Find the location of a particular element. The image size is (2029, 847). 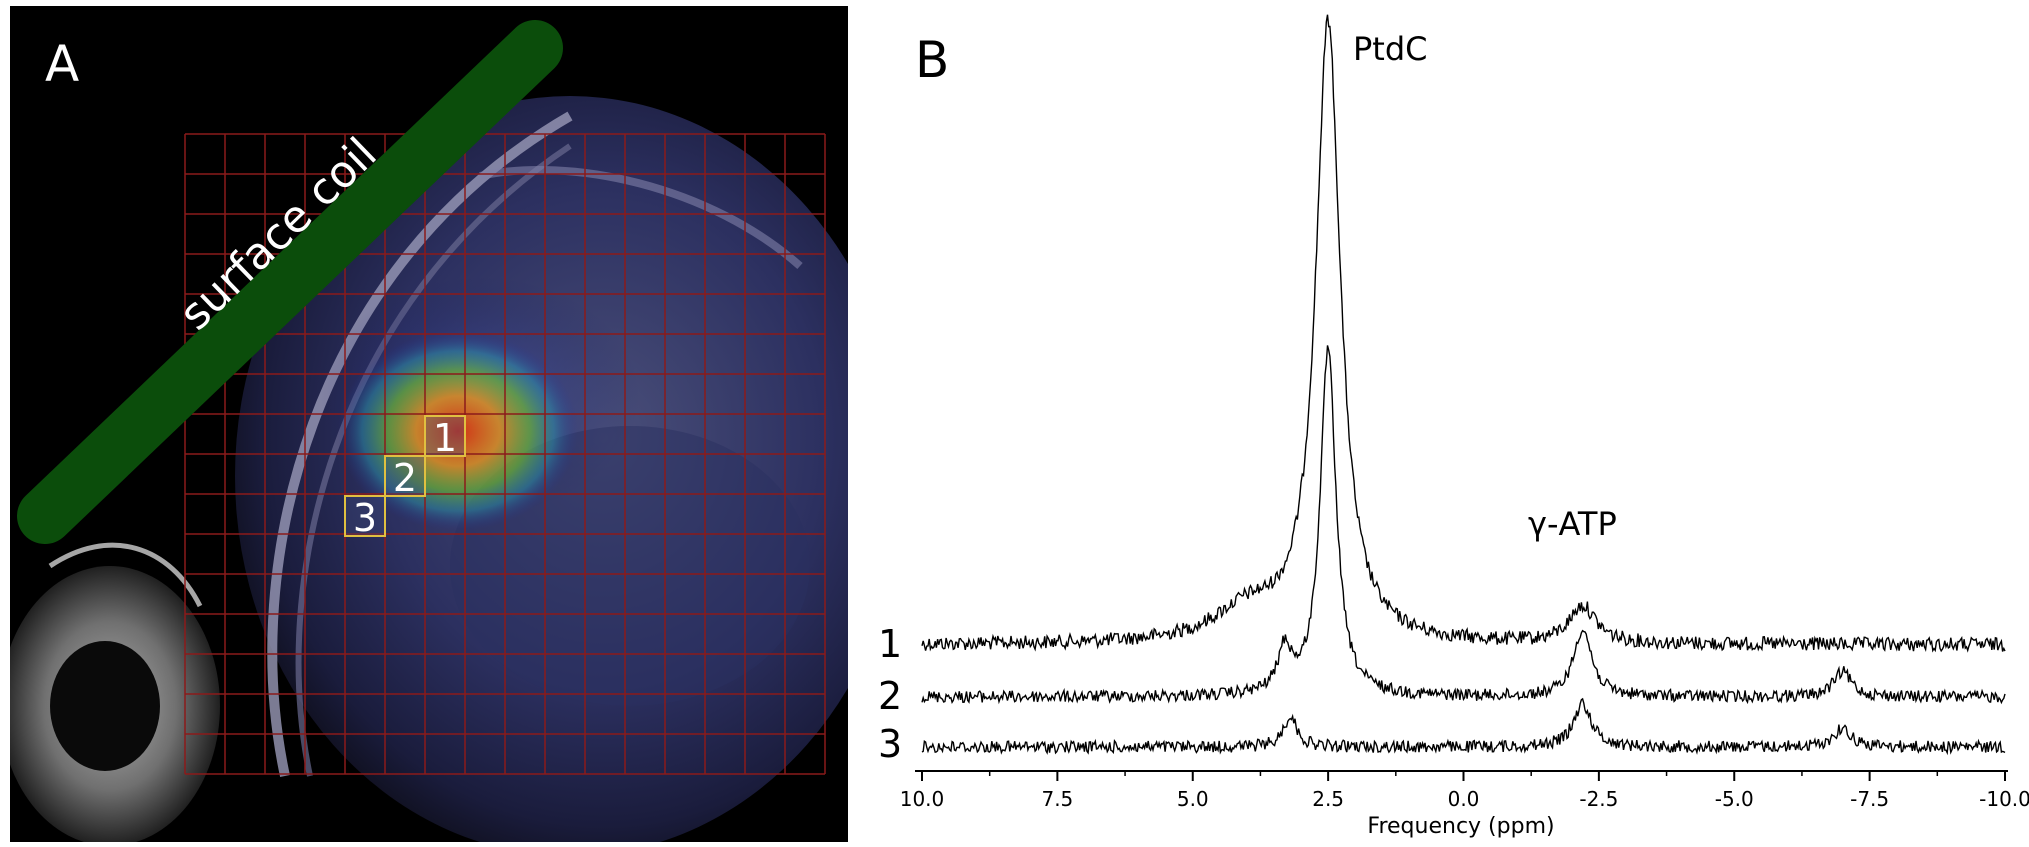

x-tick-label: 0.0 is located at coordinates (1464, 799).